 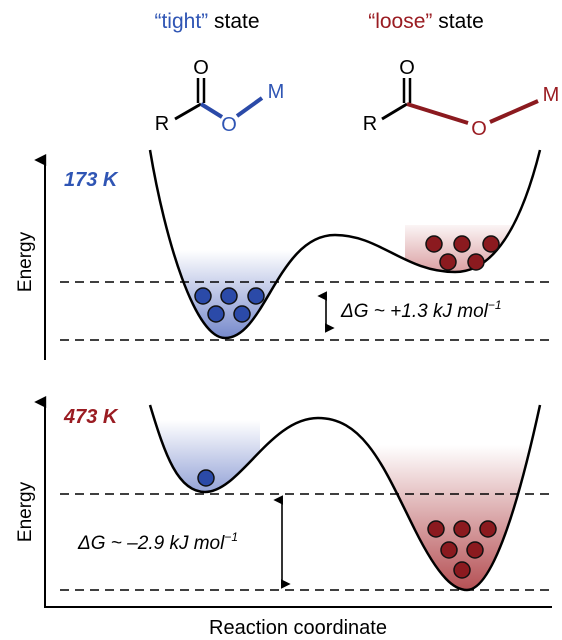 I want to click on tight-r-bond, so click(x=188, y=111).